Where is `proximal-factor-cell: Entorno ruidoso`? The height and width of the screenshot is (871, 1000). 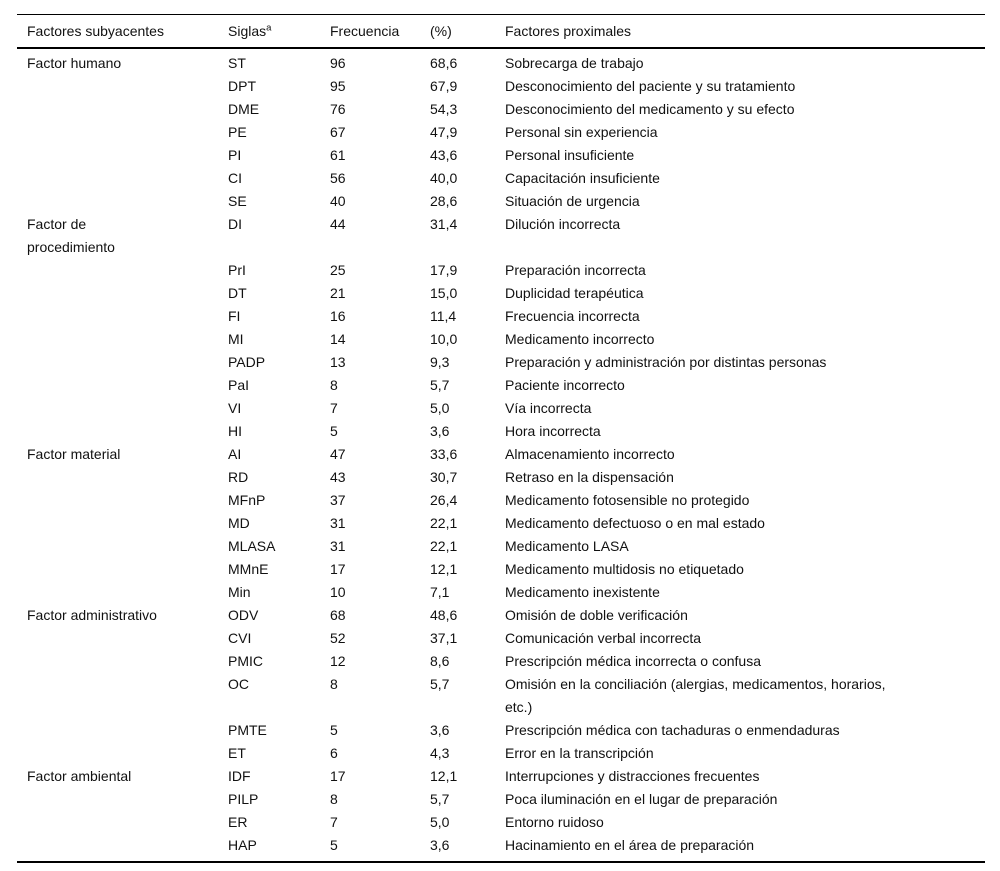 proximal-factor-cell: Entorno ruidoso is located at coordinates (554, 822).